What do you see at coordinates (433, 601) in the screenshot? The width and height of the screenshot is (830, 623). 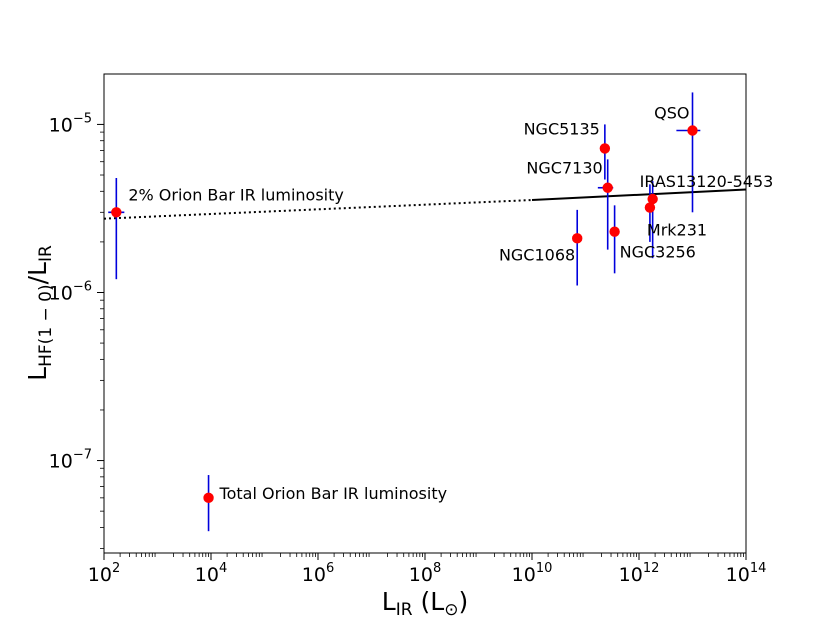 I see `x-axis-label-unit: (L` at bounding box center [433, 601].